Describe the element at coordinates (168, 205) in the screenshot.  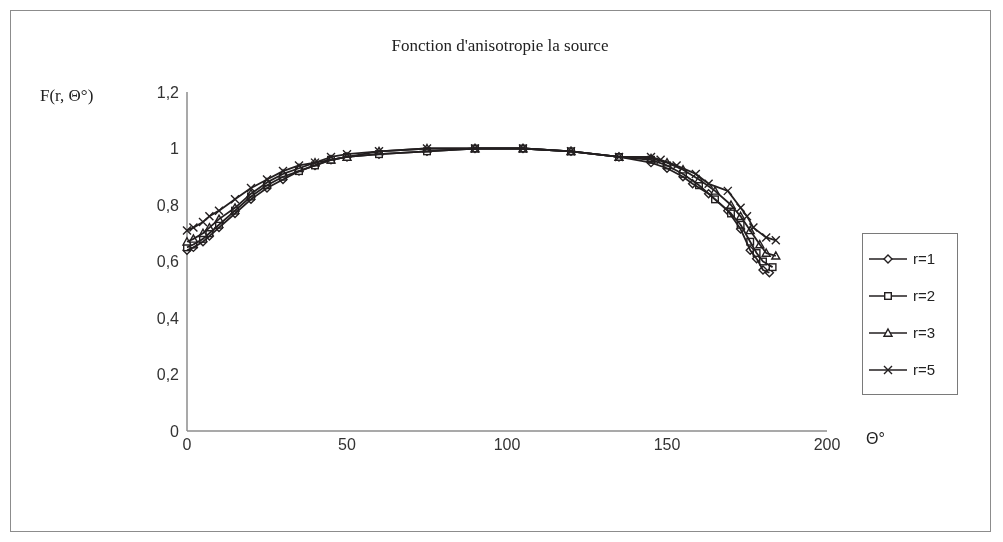
I see `y-tick-label: 0,8` at that location.